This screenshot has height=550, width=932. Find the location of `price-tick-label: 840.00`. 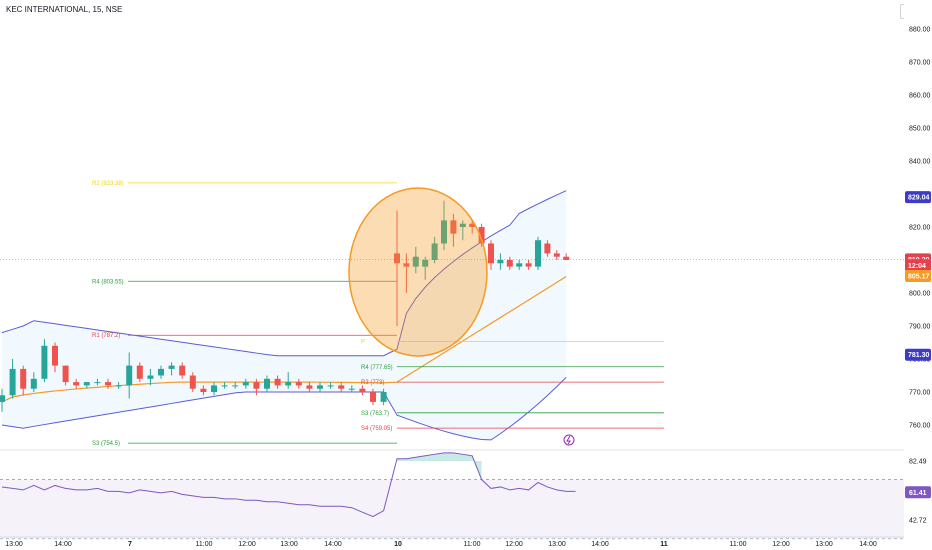

price-tick-label: 840.00 is located at coordinates (920, 162).